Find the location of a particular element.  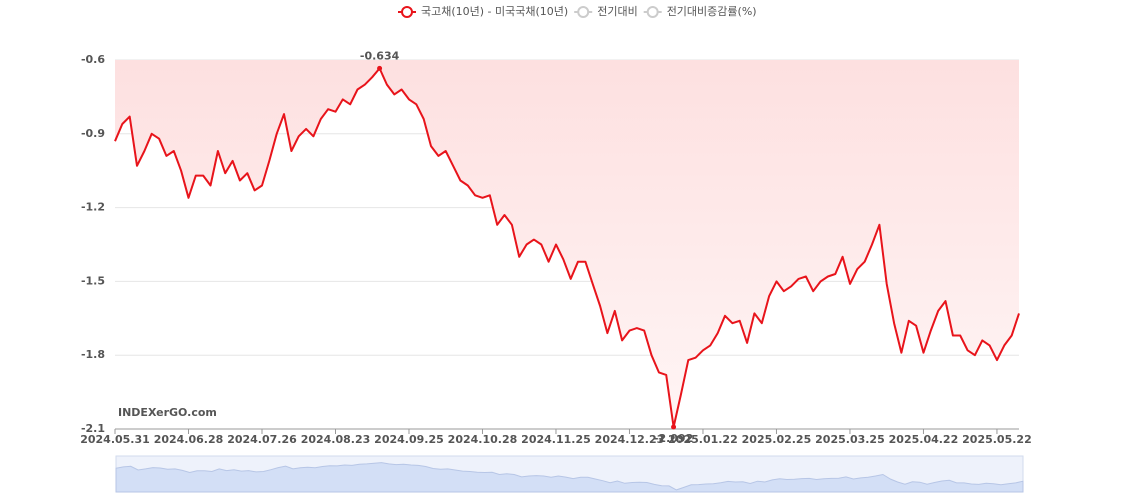

extreme-label: -2.092 is located at coordinates (673, 438).